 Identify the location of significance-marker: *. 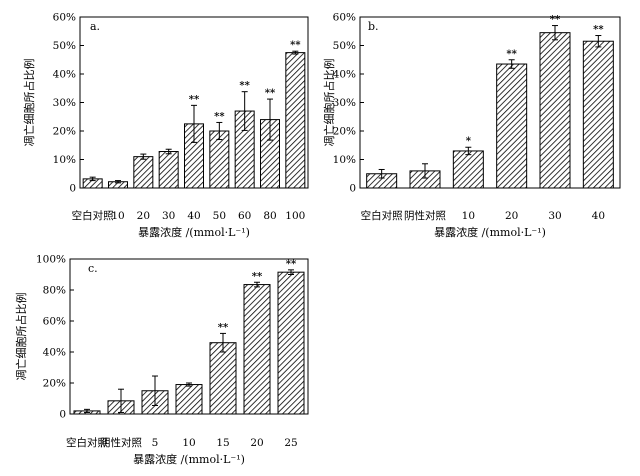
(469, 141).